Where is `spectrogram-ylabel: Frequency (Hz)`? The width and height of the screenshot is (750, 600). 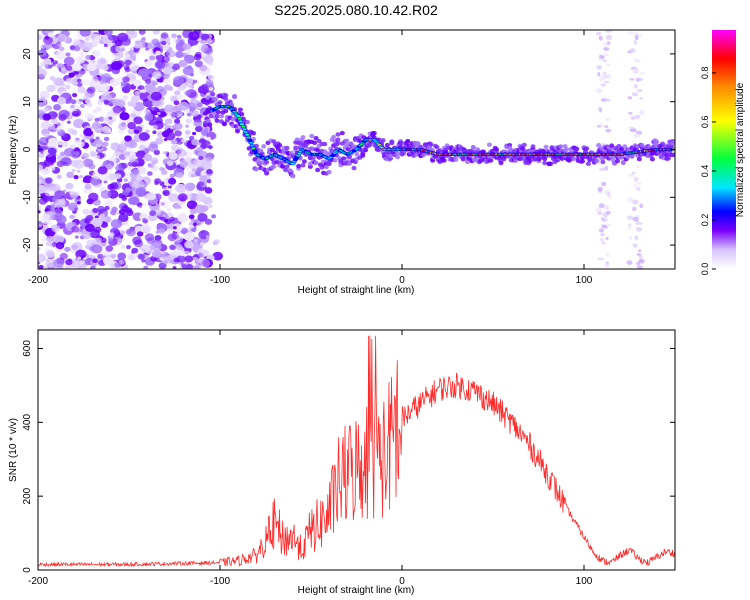 spectrogram-ylabel: Frequency (Hz) is located at coordinates (13, 150).